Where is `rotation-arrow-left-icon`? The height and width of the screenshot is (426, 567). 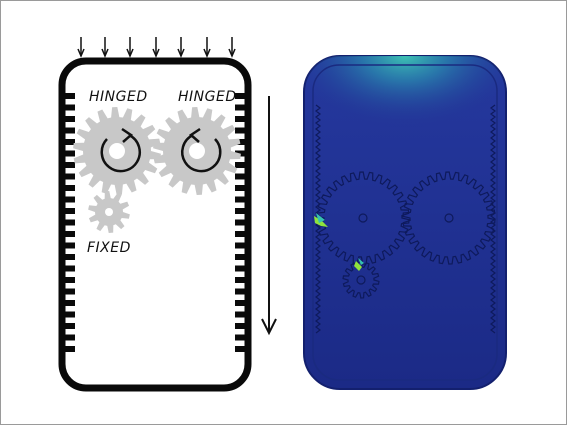
rotation-arrow-left-icon is located at coordinates (120, 153).